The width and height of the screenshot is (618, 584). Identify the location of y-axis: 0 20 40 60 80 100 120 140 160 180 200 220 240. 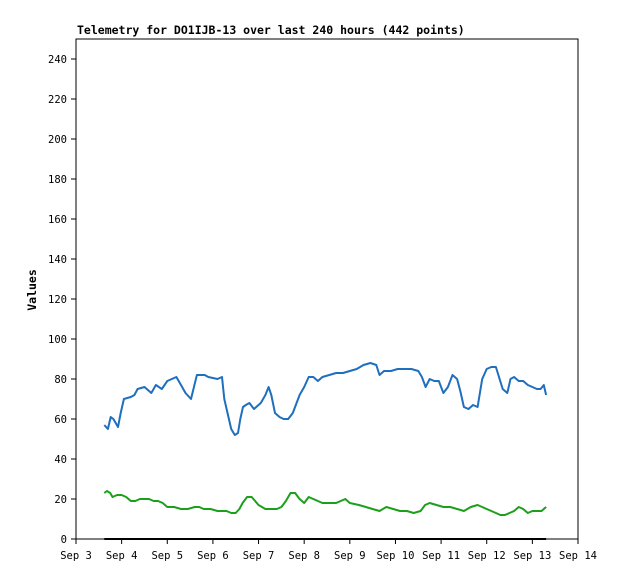
(62, 300).